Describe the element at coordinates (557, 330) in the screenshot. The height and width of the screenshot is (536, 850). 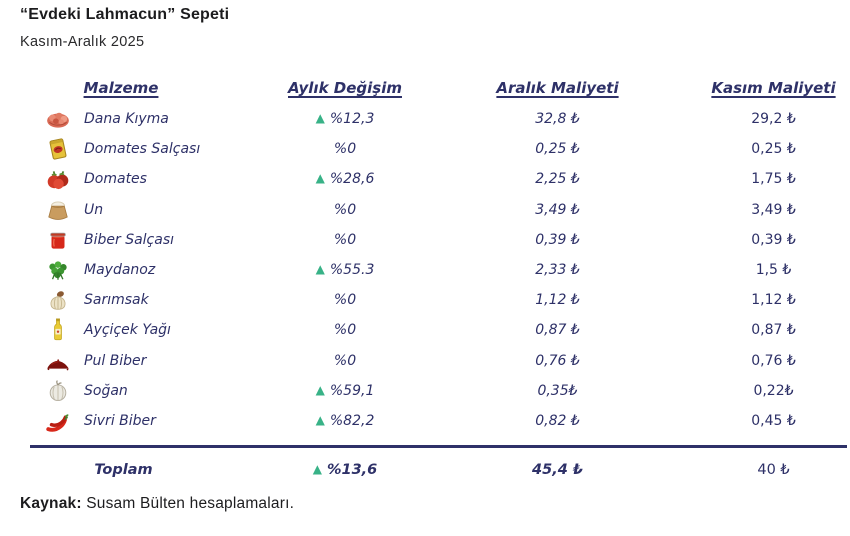
I see `december-cost-value: 0,87 ₺` at that location.